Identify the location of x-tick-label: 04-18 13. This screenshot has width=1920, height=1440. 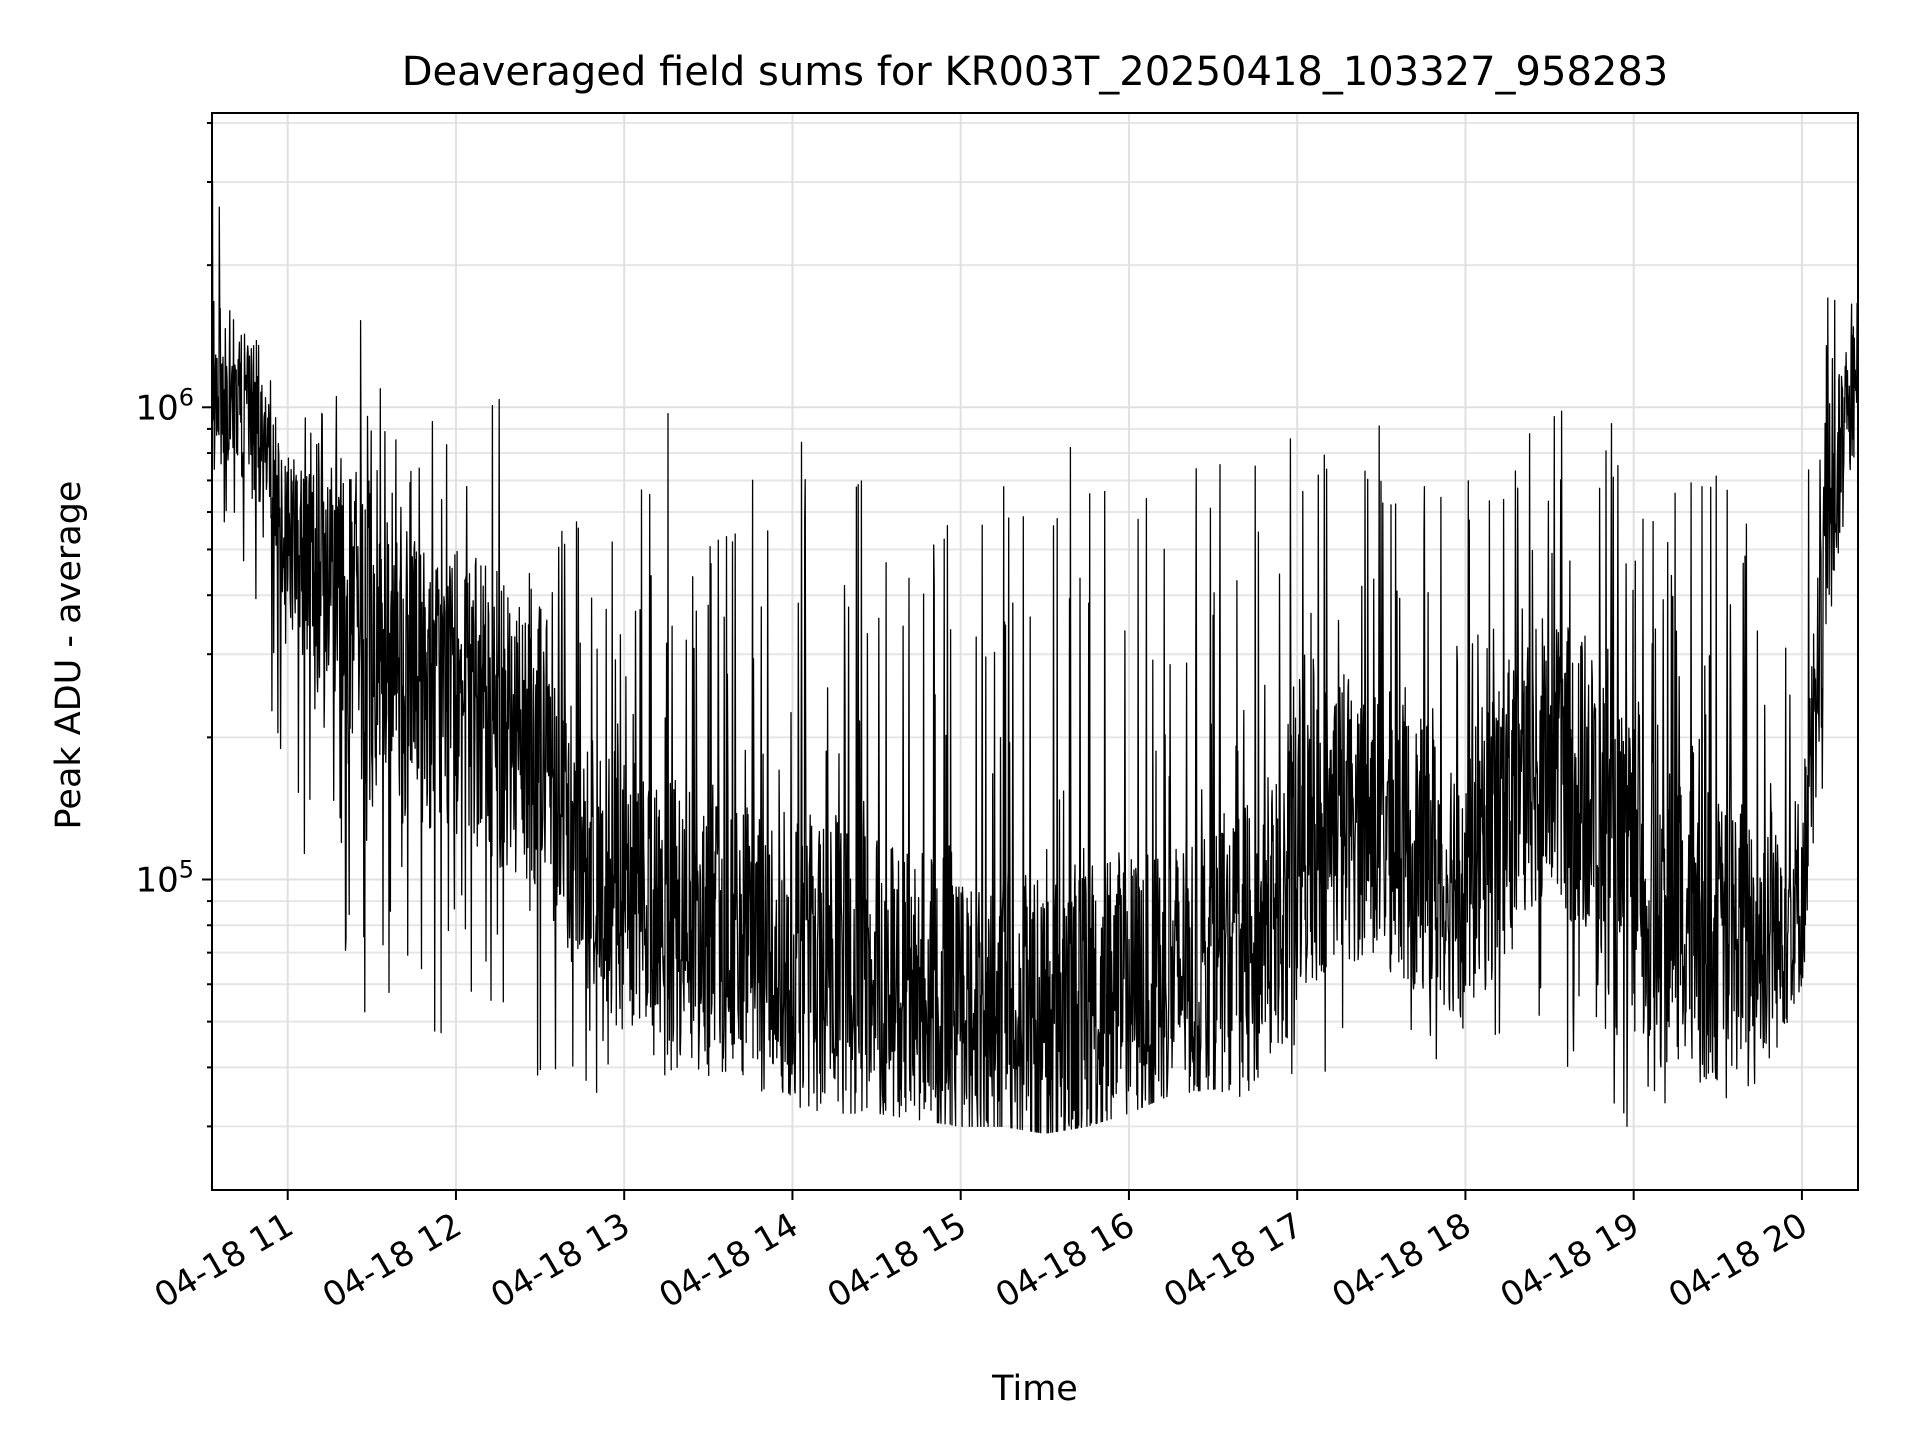
(560, 1260).